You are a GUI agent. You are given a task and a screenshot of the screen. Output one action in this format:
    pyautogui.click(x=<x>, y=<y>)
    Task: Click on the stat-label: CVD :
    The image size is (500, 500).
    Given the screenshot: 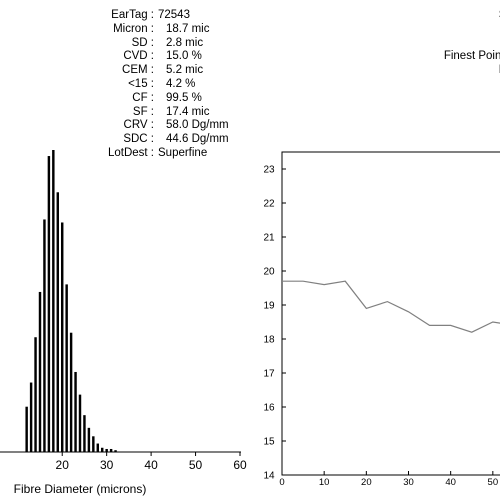 What is the action you would take?
    pyautogui.click(x=138, y=56)
    